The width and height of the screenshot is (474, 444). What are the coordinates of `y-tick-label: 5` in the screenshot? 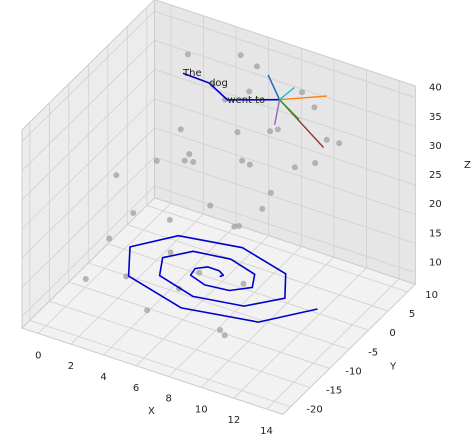 It's located at (412, 314).